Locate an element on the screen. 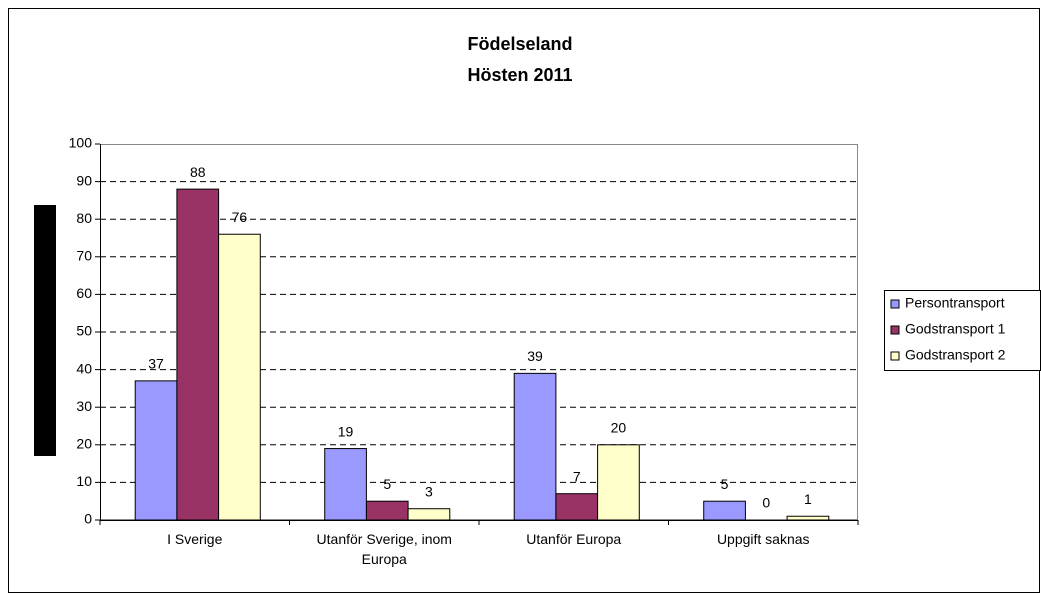 This screenshot has height=594, width=1041. data-label: 39 is located at coordinates (535, 356).